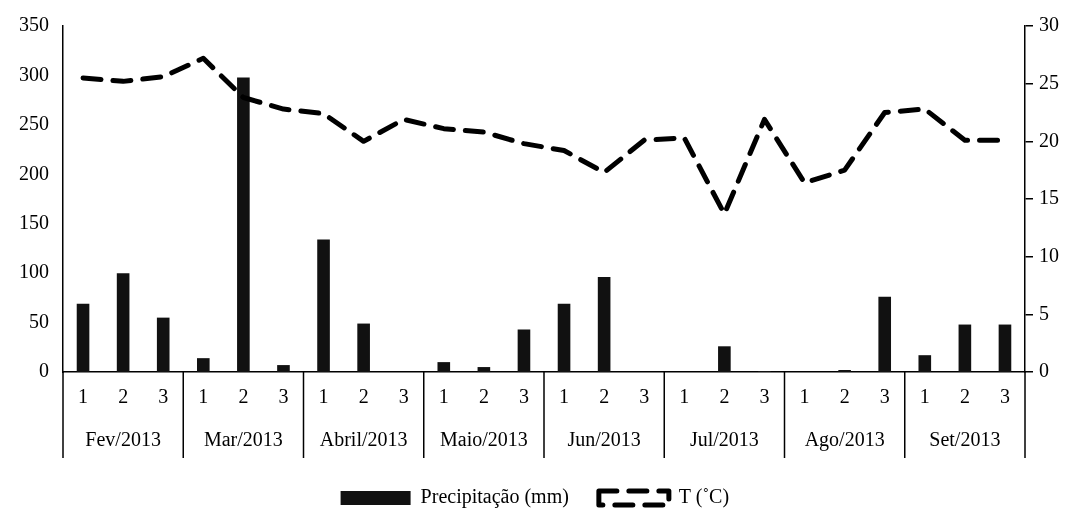 The width and height of the screenshot is (1070, 518). I want to click on y-tick-label: 0, so click(44, 370).